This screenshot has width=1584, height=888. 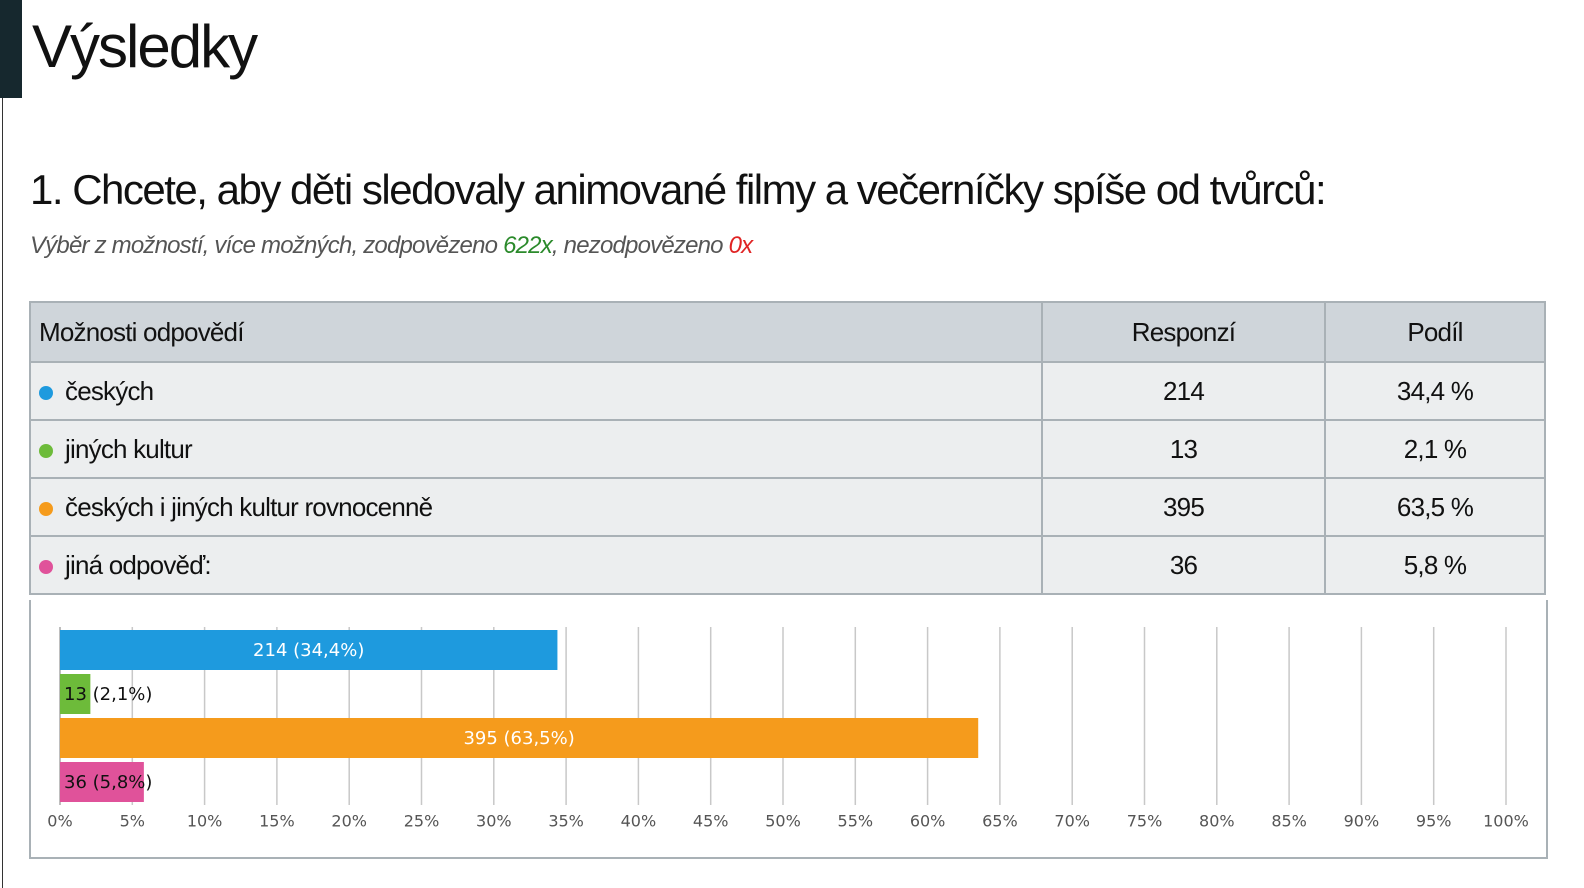 What do you see at coordinates (528, 245) in the screenshot?
I see `answered-count: 622x` at bounding box center [528, 245].